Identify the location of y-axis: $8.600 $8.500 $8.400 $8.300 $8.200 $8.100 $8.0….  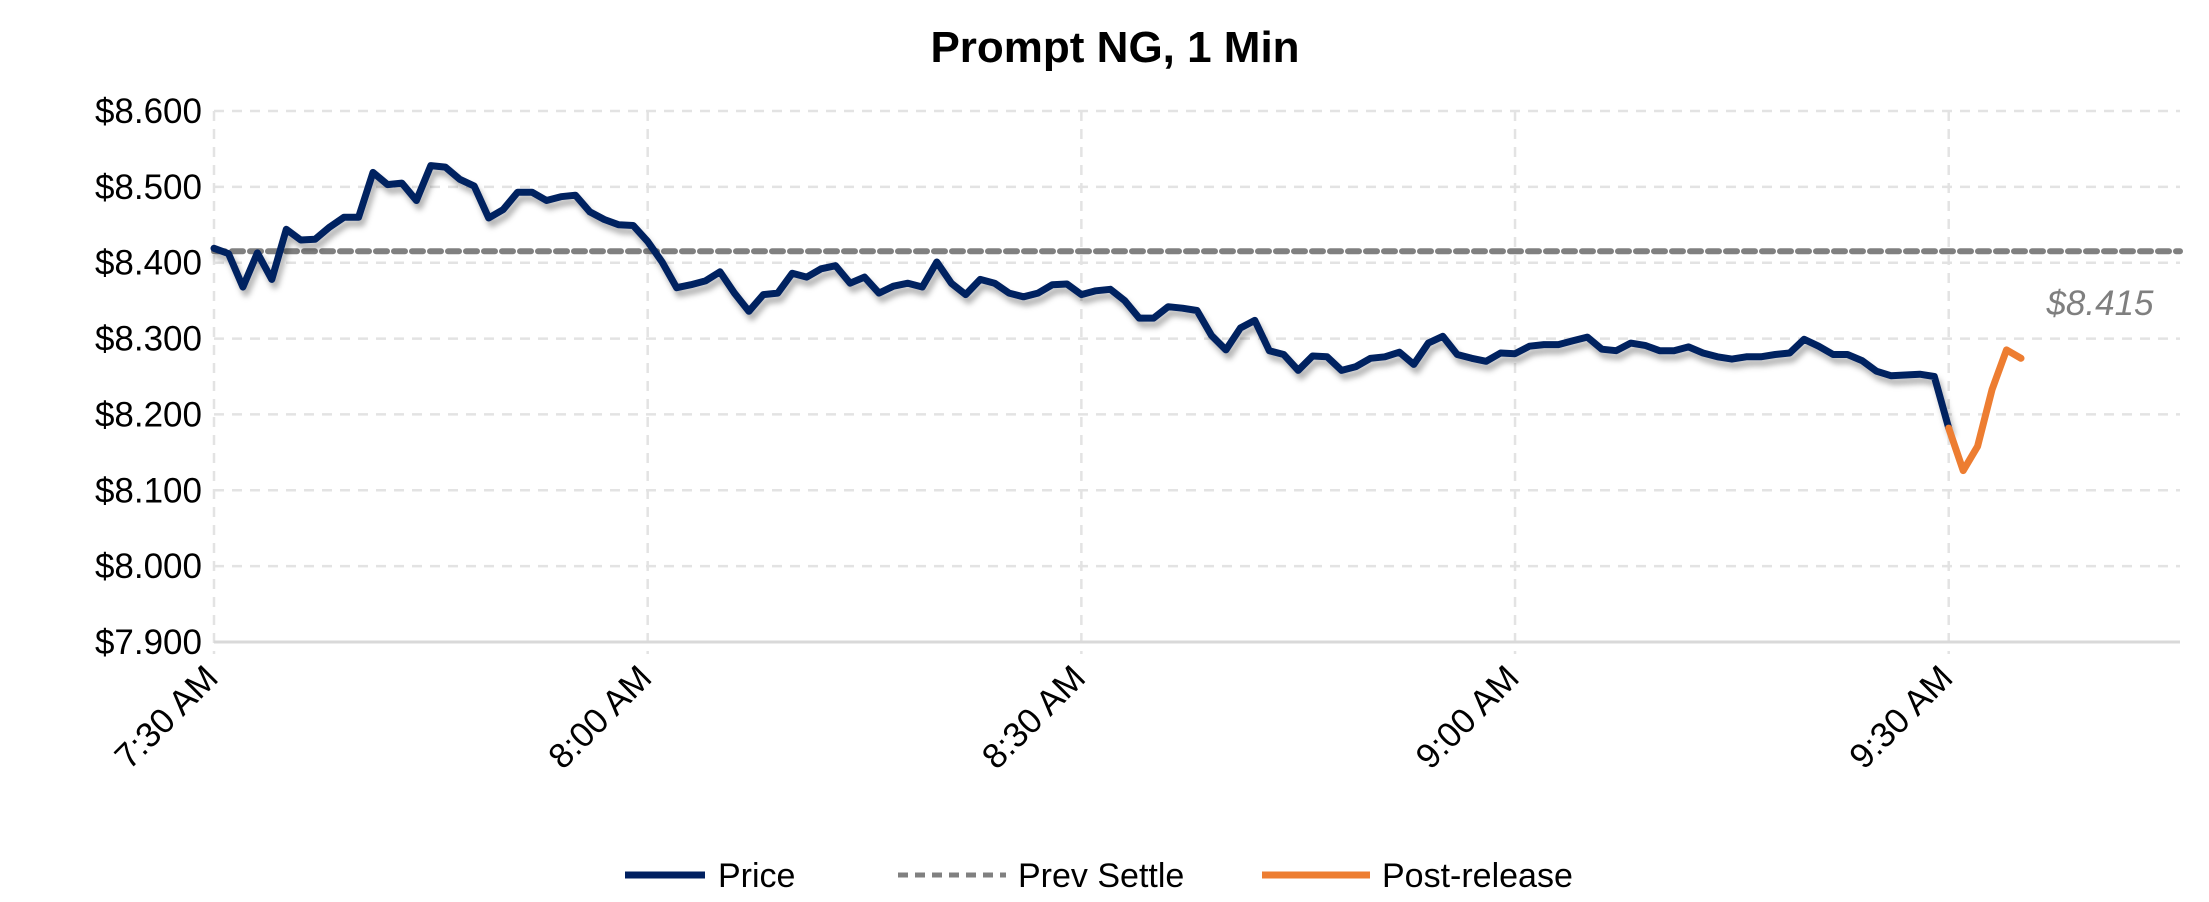
(148, 377).